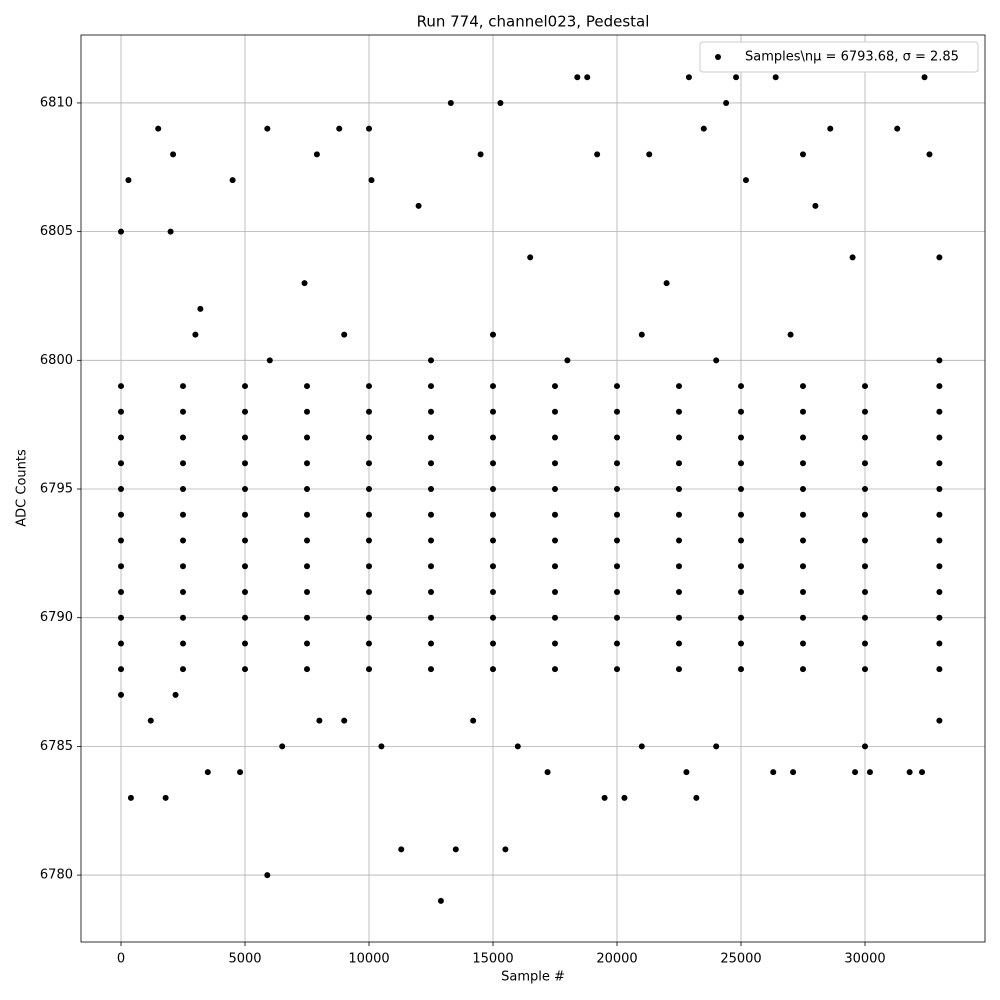 Image resolution: width=1000 pixels, height=1000 pixels. Describe the element at coordinates (56, 360) in the screenshot. I see `y-tick-label: 6800` at that location.